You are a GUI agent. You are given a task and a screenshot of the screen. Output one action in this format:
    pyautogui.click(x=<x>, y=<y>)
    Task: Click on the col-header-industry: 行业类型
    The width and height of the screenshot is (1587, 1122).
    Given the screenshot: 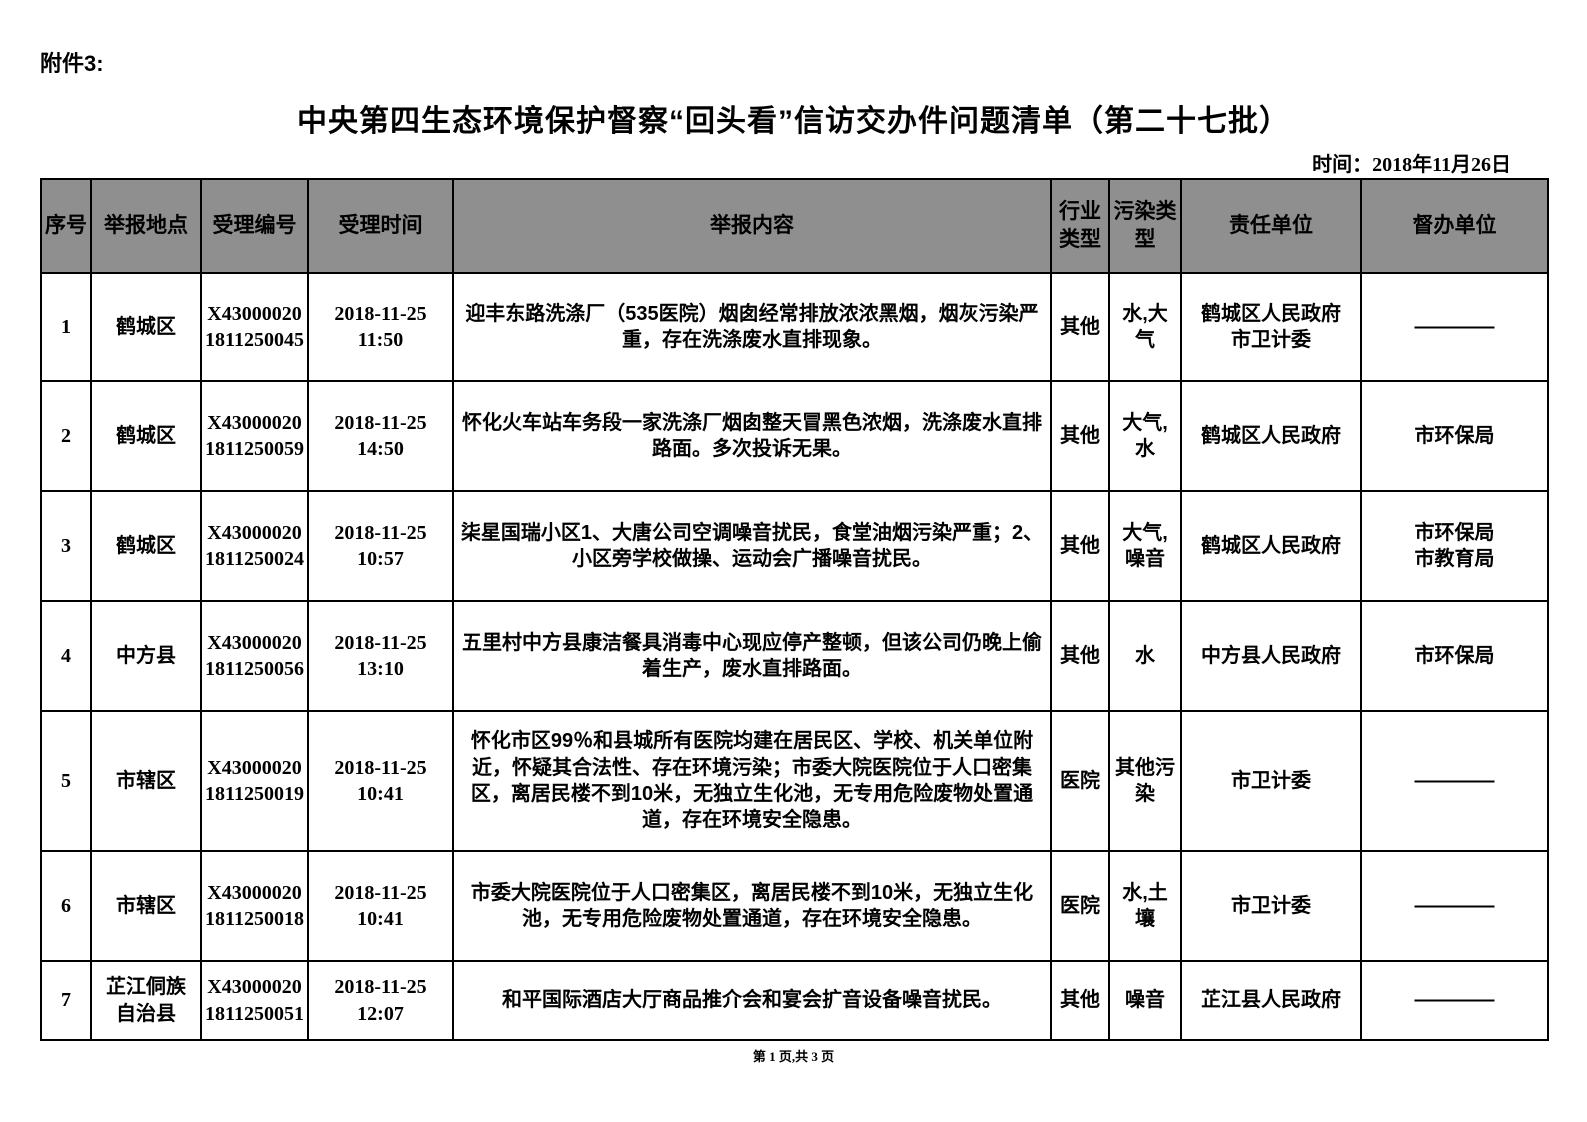 What is the action you would take?
    pyautogui.click(x=1080, y=226)
    